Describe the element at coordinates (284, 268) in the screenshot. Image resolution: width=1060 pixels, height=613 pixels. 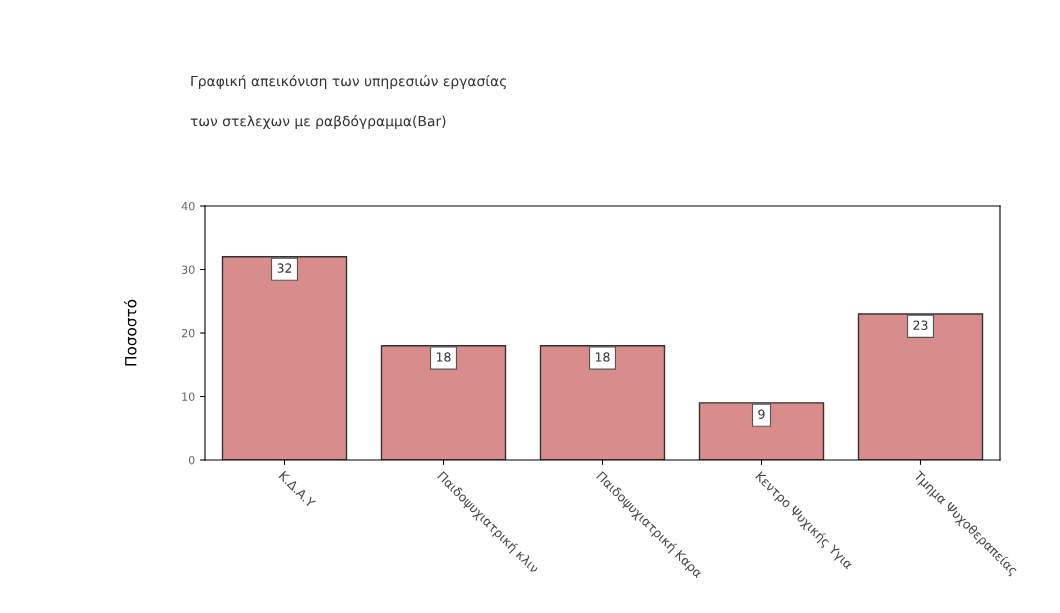
I see `data-label: 32` at that location.